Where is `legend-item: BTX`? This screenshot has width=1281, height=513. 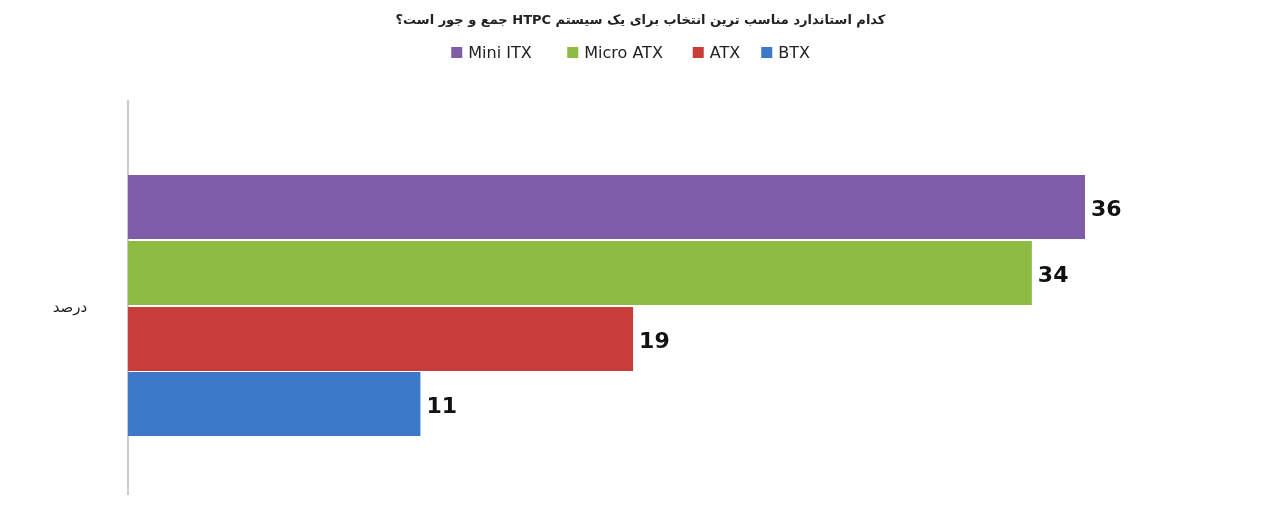 legend-item: BTX is located at coordinates (785, 52).